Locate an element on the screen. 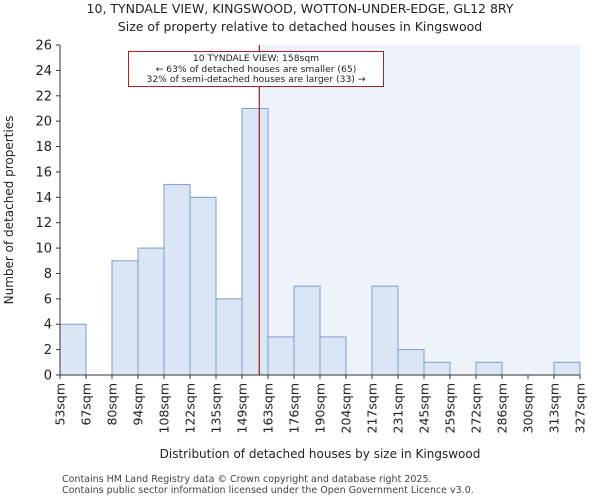 This screenshot has height=500, width=600. x-tick-label: 259sqm is located at coordinates (450, 408).